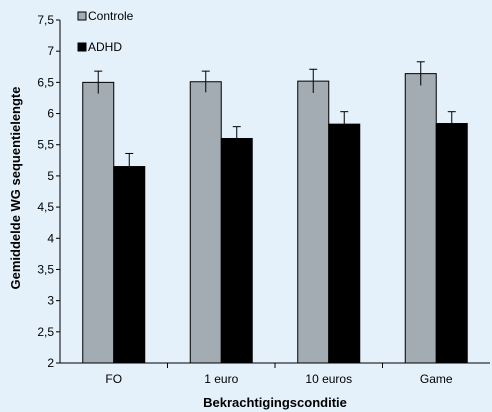  Describe the element at coordinates (275, 402) in the screenshot. I see `x-axis-title: Bekrachtigingsconditie` at that location.